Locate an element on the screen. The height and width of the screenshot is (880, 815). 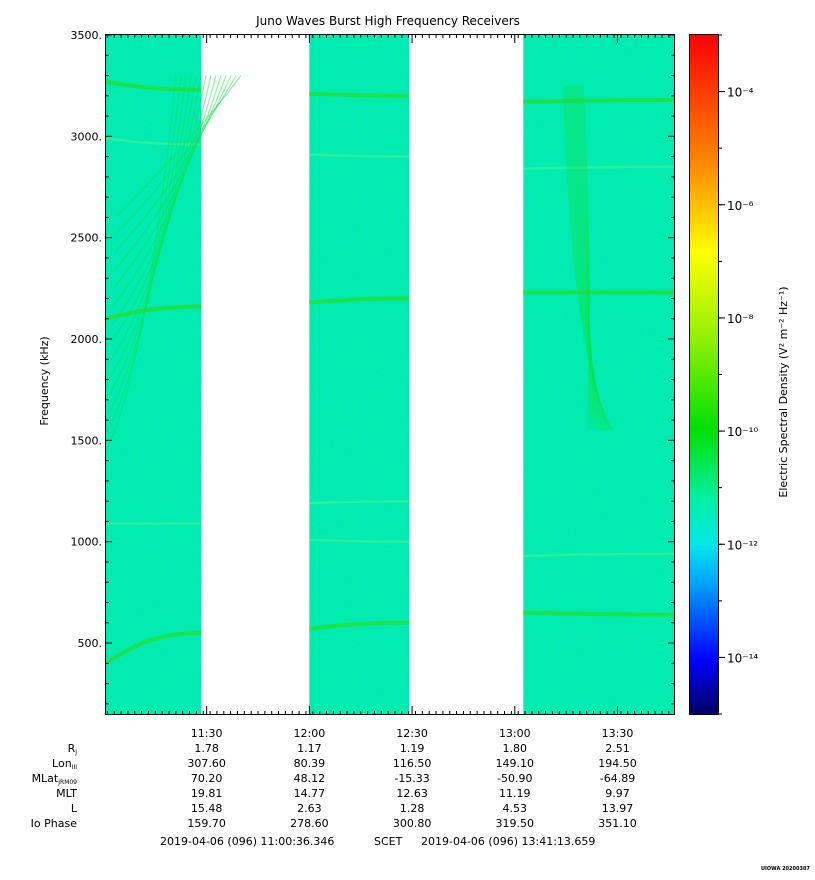
ephem-label-io-phase: Io Phase is located at coordinates (53, 823).